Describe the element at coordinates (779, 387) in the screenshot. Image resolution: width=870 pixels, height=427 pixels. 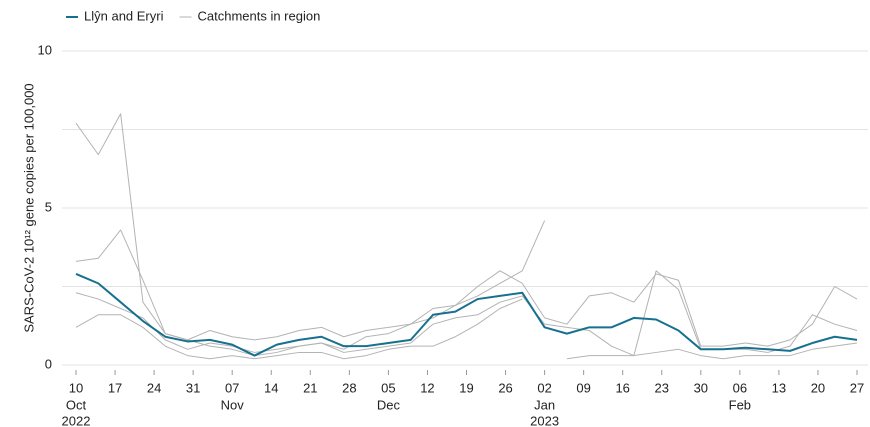
I see `x-tick-label: 13` at that location.